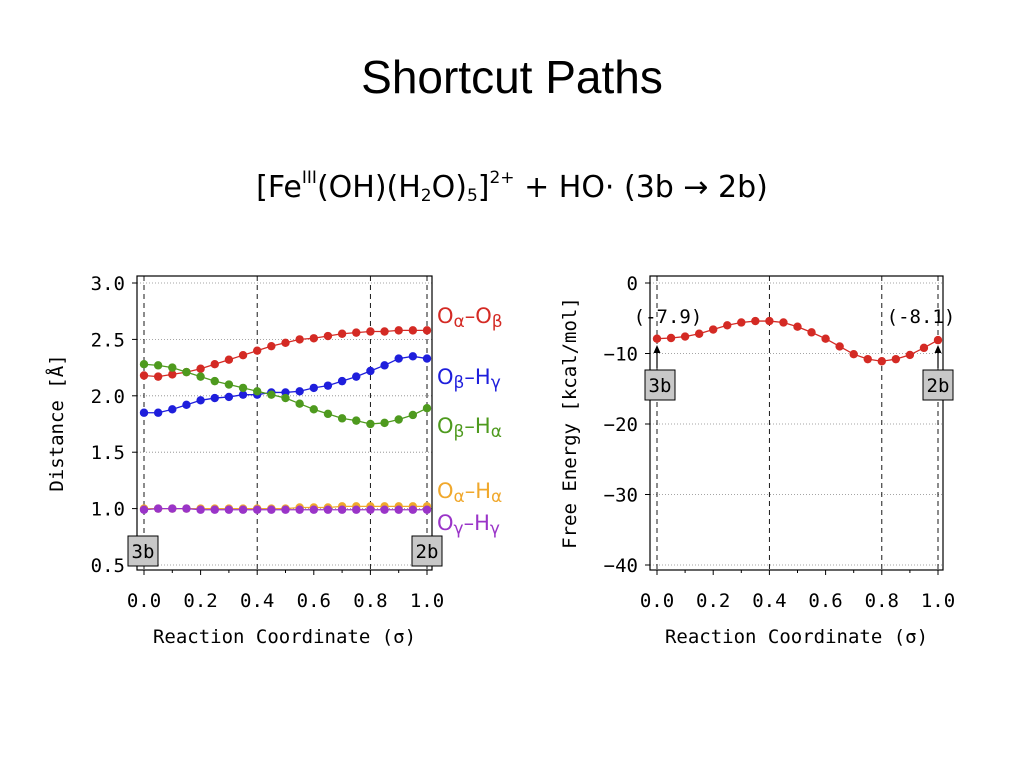 This screenshot has width=1024, height=768. What do you see at coordinates (512, 77) in the screenshot?
I see `slide-title: Shortcut Paths` at bounding box center [512, 77].